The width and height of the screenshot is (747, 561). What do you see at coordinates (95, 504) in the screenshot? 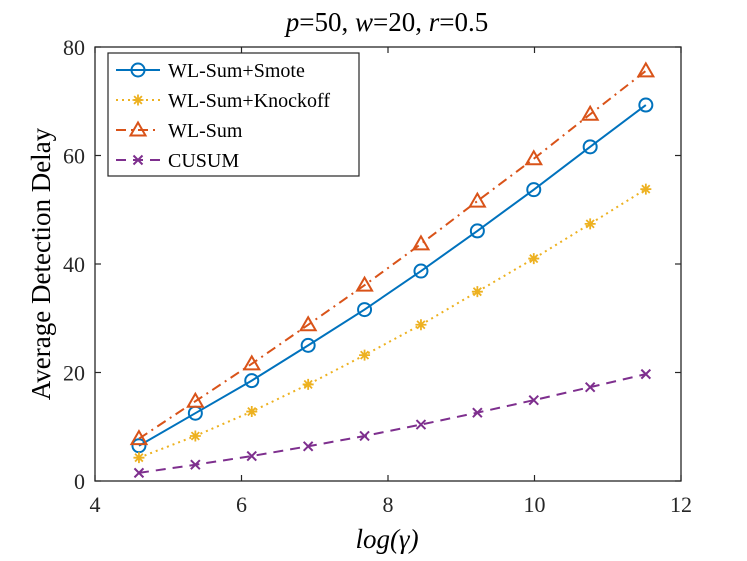
I see `x-tick-label: 4` at bounding box center [95, 504].